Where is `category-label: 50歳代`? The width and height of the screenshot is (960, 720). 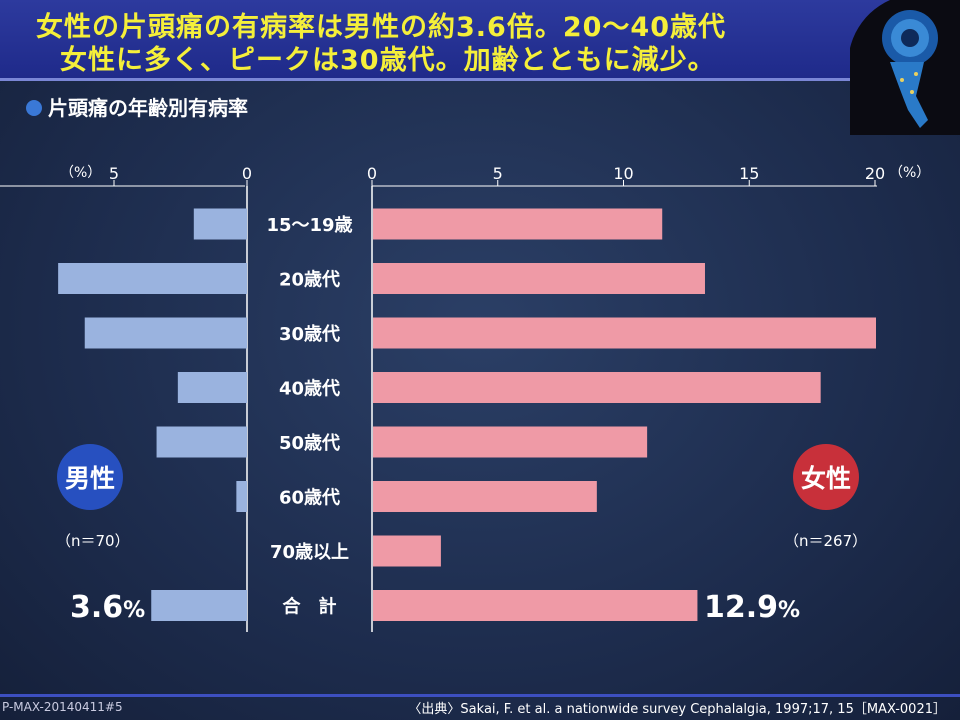 category-label: 50歳代 is located at coordinates (309, 443).